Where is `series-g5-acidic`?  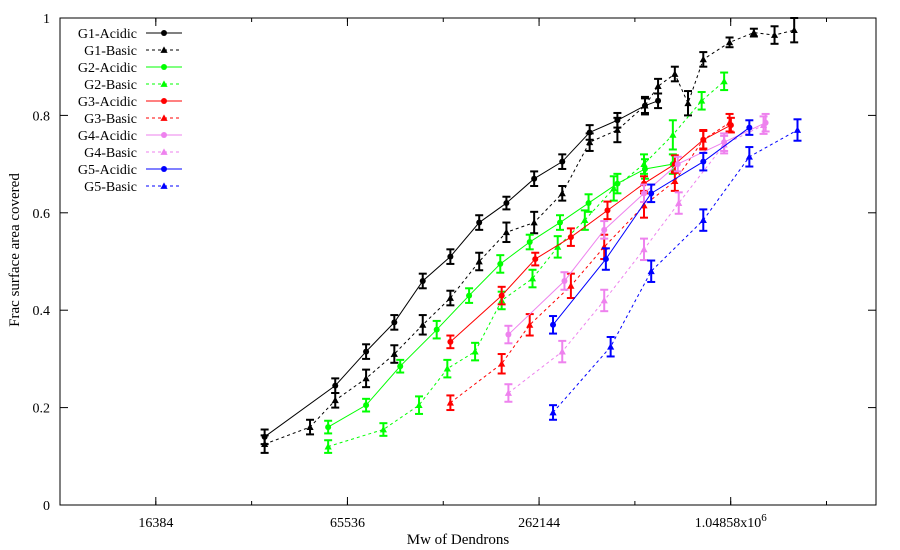 series-g5-acidic is located at coordinates (651, 227).